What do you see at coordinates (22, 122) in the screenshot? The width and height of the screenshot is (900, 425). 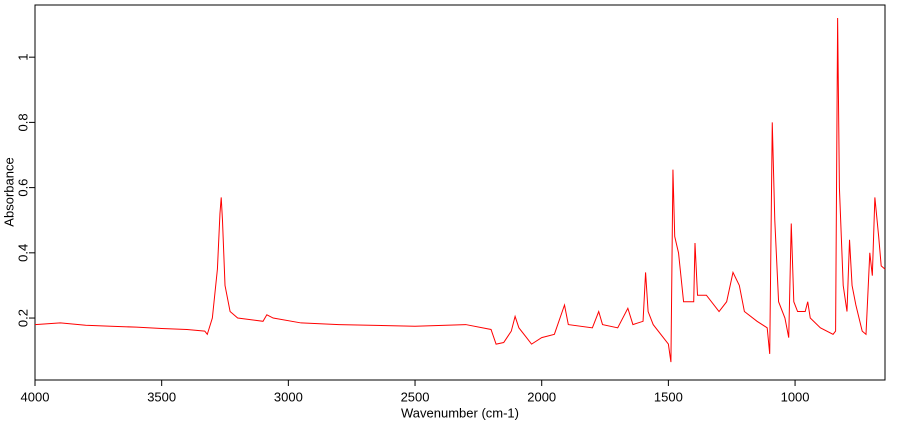 I see `y-tick-label: 0.8` at bounding box center [22, 122].